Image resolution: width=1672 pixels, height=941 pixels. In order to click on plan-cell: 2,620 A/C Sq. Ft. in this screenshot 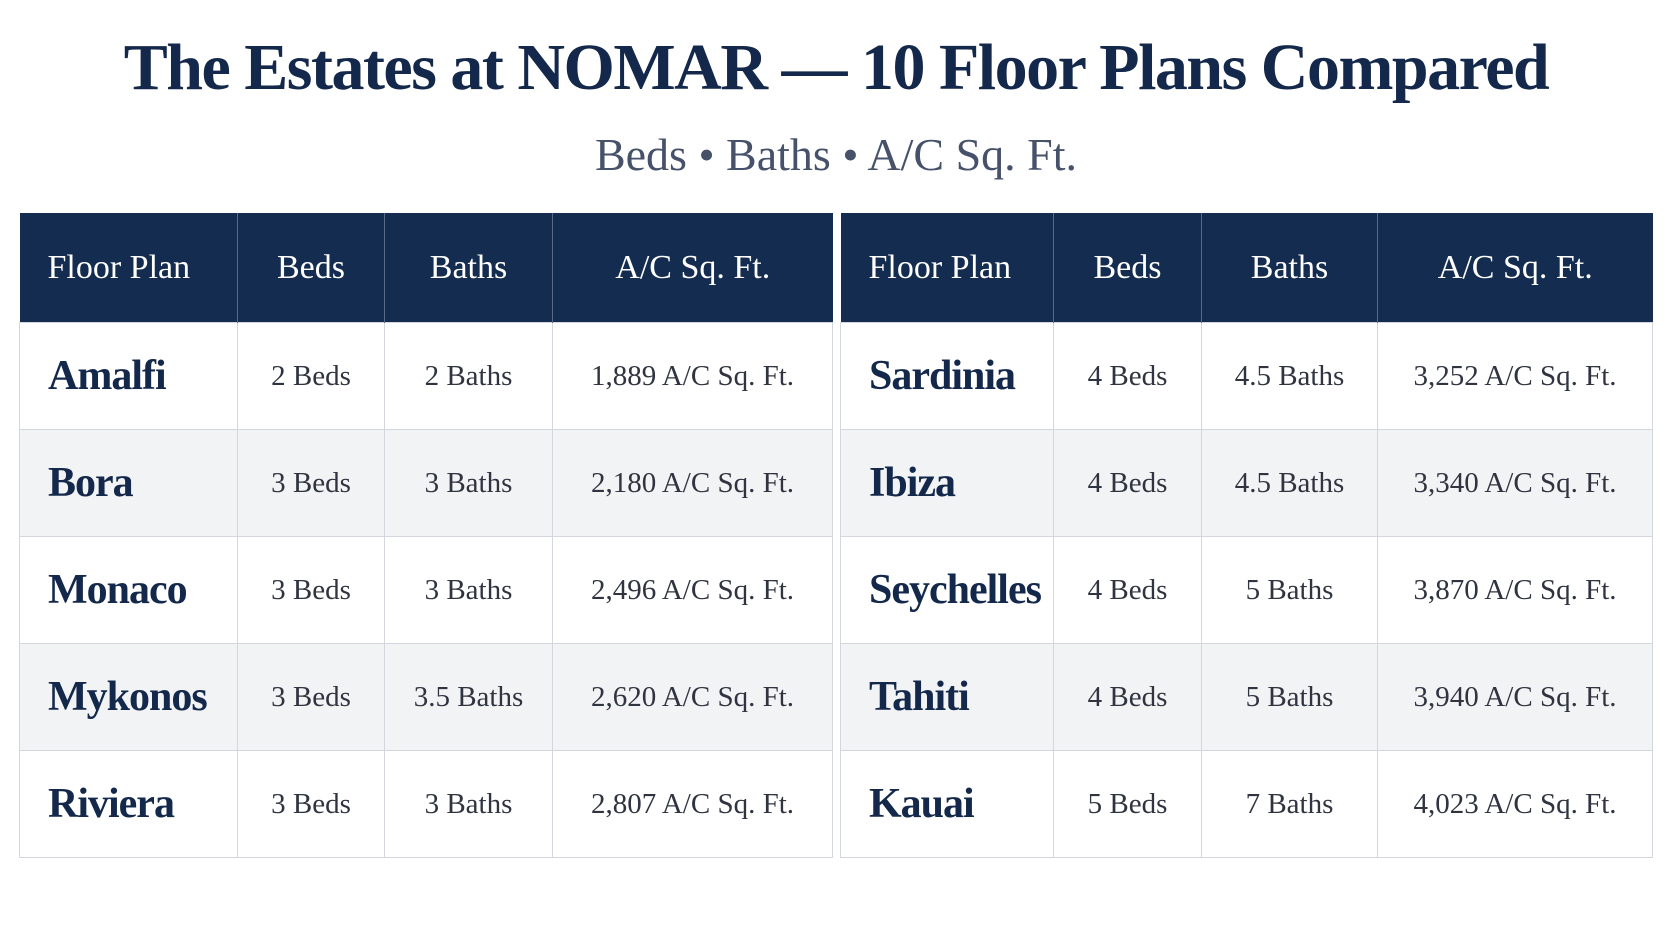, I will do `click(692, 697)`.